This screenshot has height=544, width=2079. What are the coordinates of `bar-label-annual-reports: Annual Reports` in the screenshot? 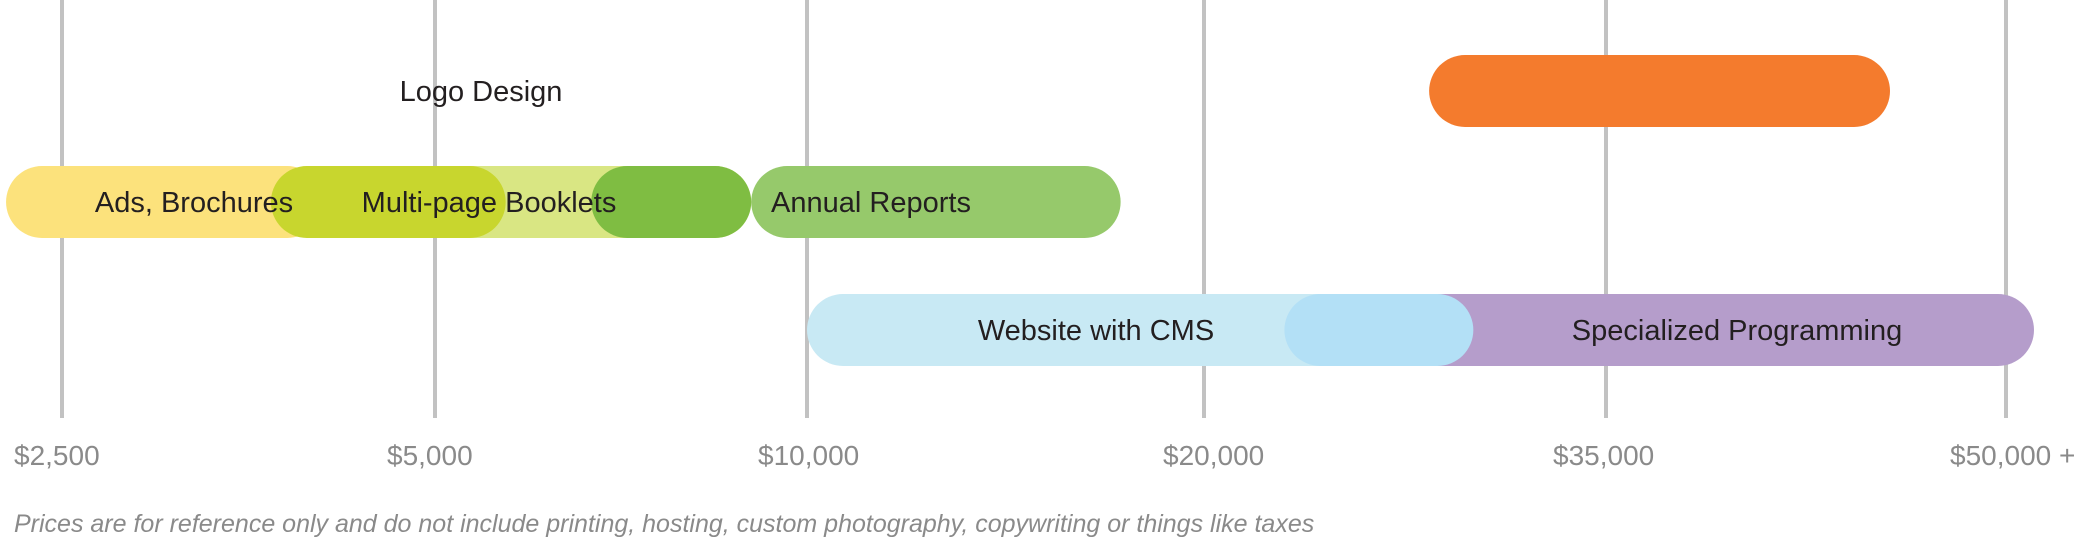 It's located at (871, 203).